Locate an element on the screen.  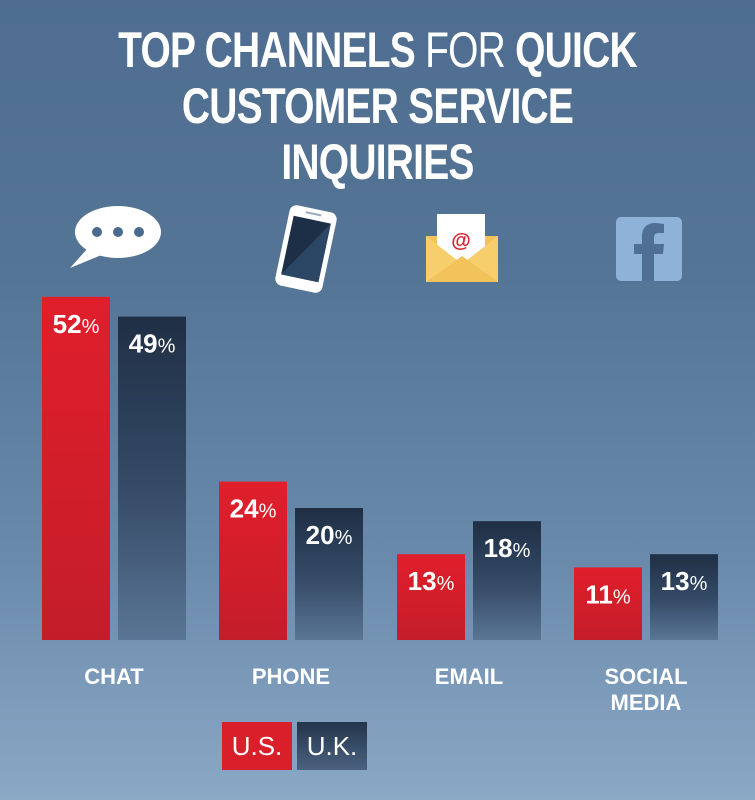
bar-social-media-u-k- is located at coordinates (684, 597).